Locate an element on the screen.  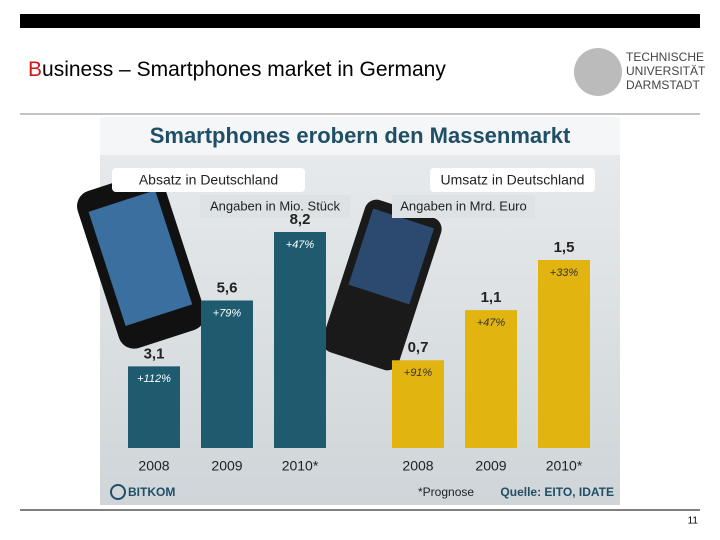
panel-title: Absatz in Deutschland is located at coordinates (208, 180).